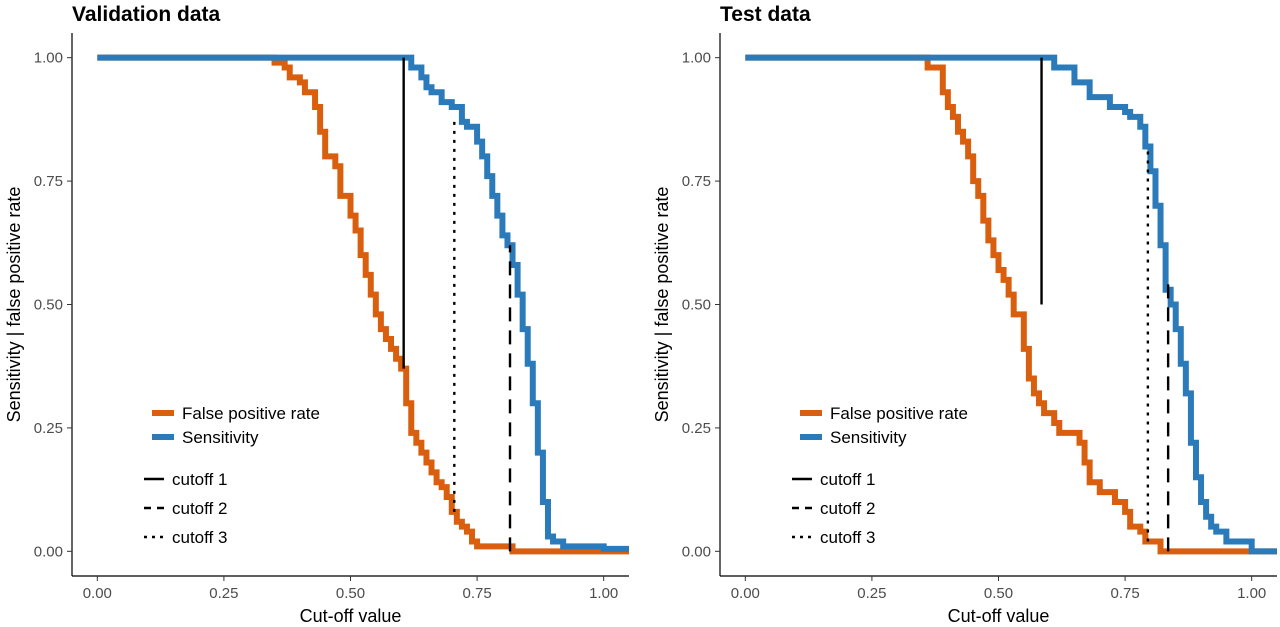 The image size is (1280, 627). What do you see at coordinates (765, 14) in the screenshot?
I see `chart-title: Test data` at bounding box center [765, 14].